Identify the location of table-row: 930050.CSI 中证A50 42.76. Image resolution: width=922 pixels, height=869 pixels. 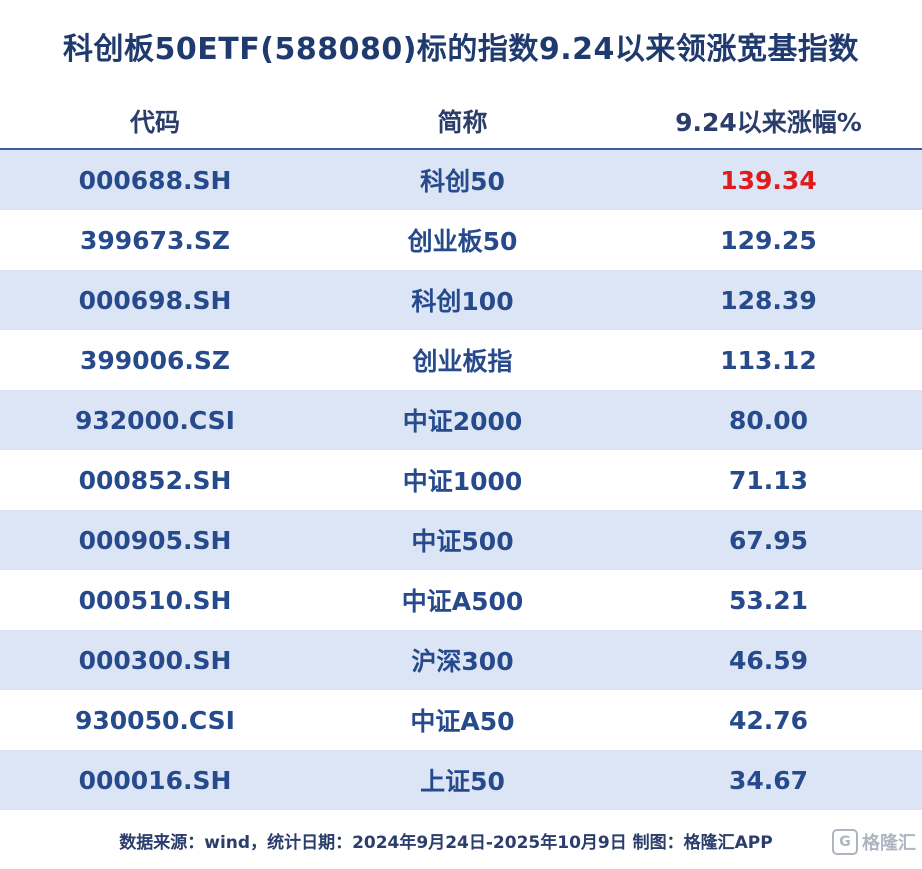
(461, 720).